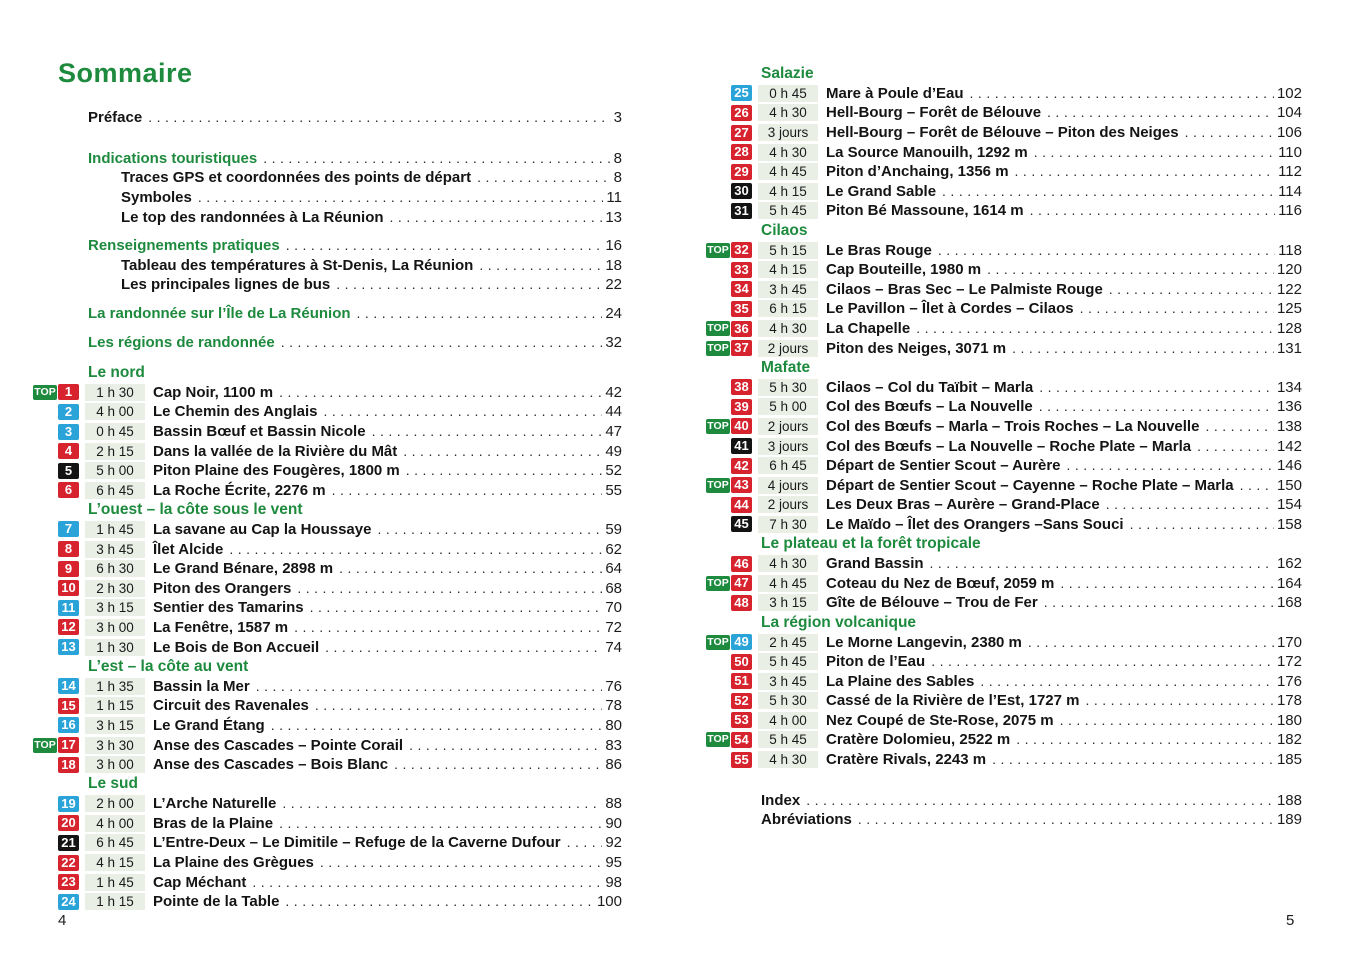  Describe the element at coordinates (173, 158) in the screenshot. I see `entry-label: Indications touristiques` at that location.